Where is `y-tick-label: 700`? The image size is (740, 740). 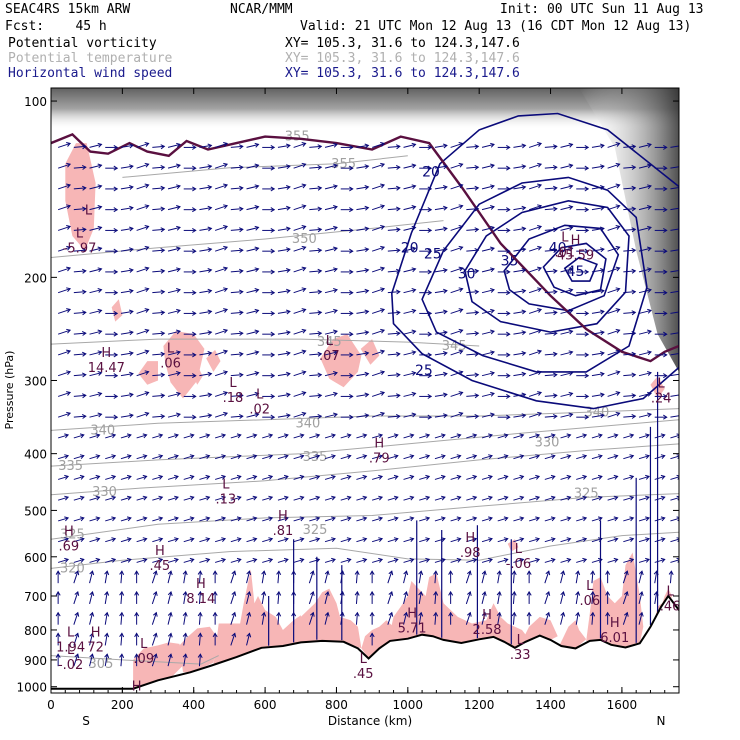
y-tick-label: 700 is located at coordinates (35, 597).